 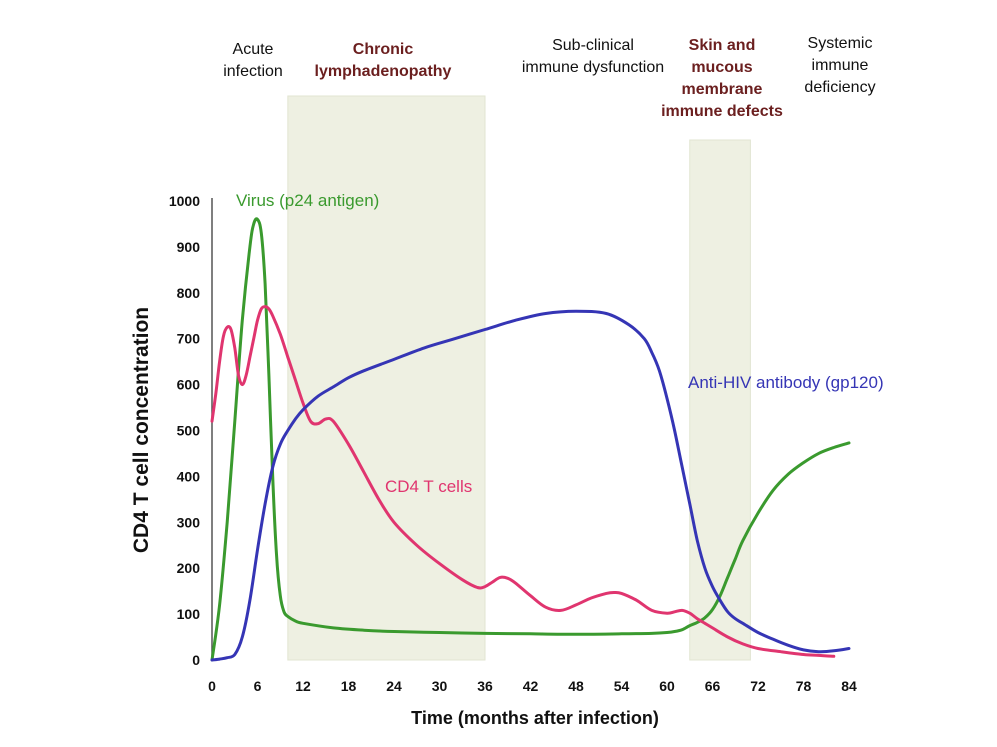 What do you see at coordinates (303, 686) in the screenshot?
I see `x-tick-label: 12` at bounding box center [303, 686].